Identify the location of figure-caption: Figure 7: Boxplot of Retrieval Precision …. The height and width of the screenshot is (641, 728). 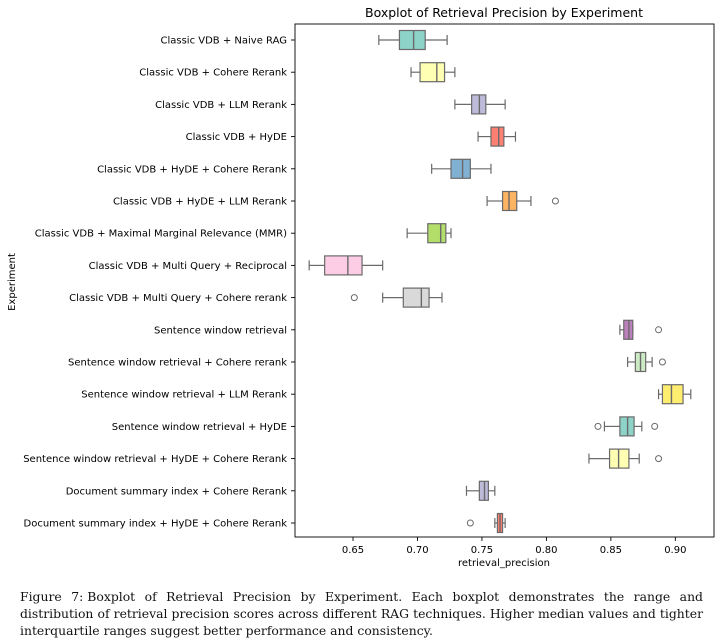
(361, 613).